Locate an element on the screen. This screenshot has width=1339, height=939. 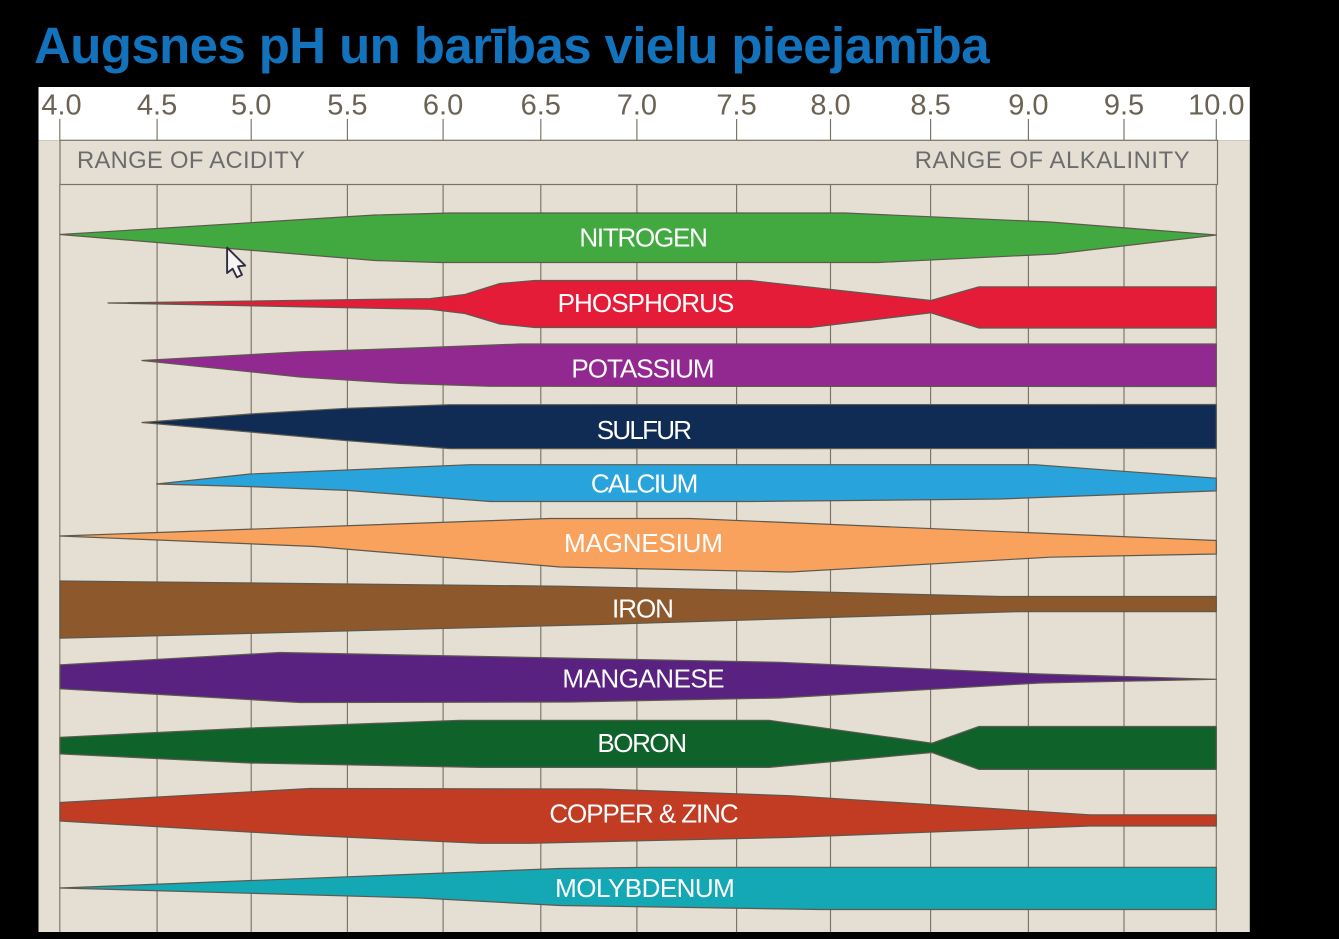
svg-text: CALCIUM is located at coordinates (645, 483).